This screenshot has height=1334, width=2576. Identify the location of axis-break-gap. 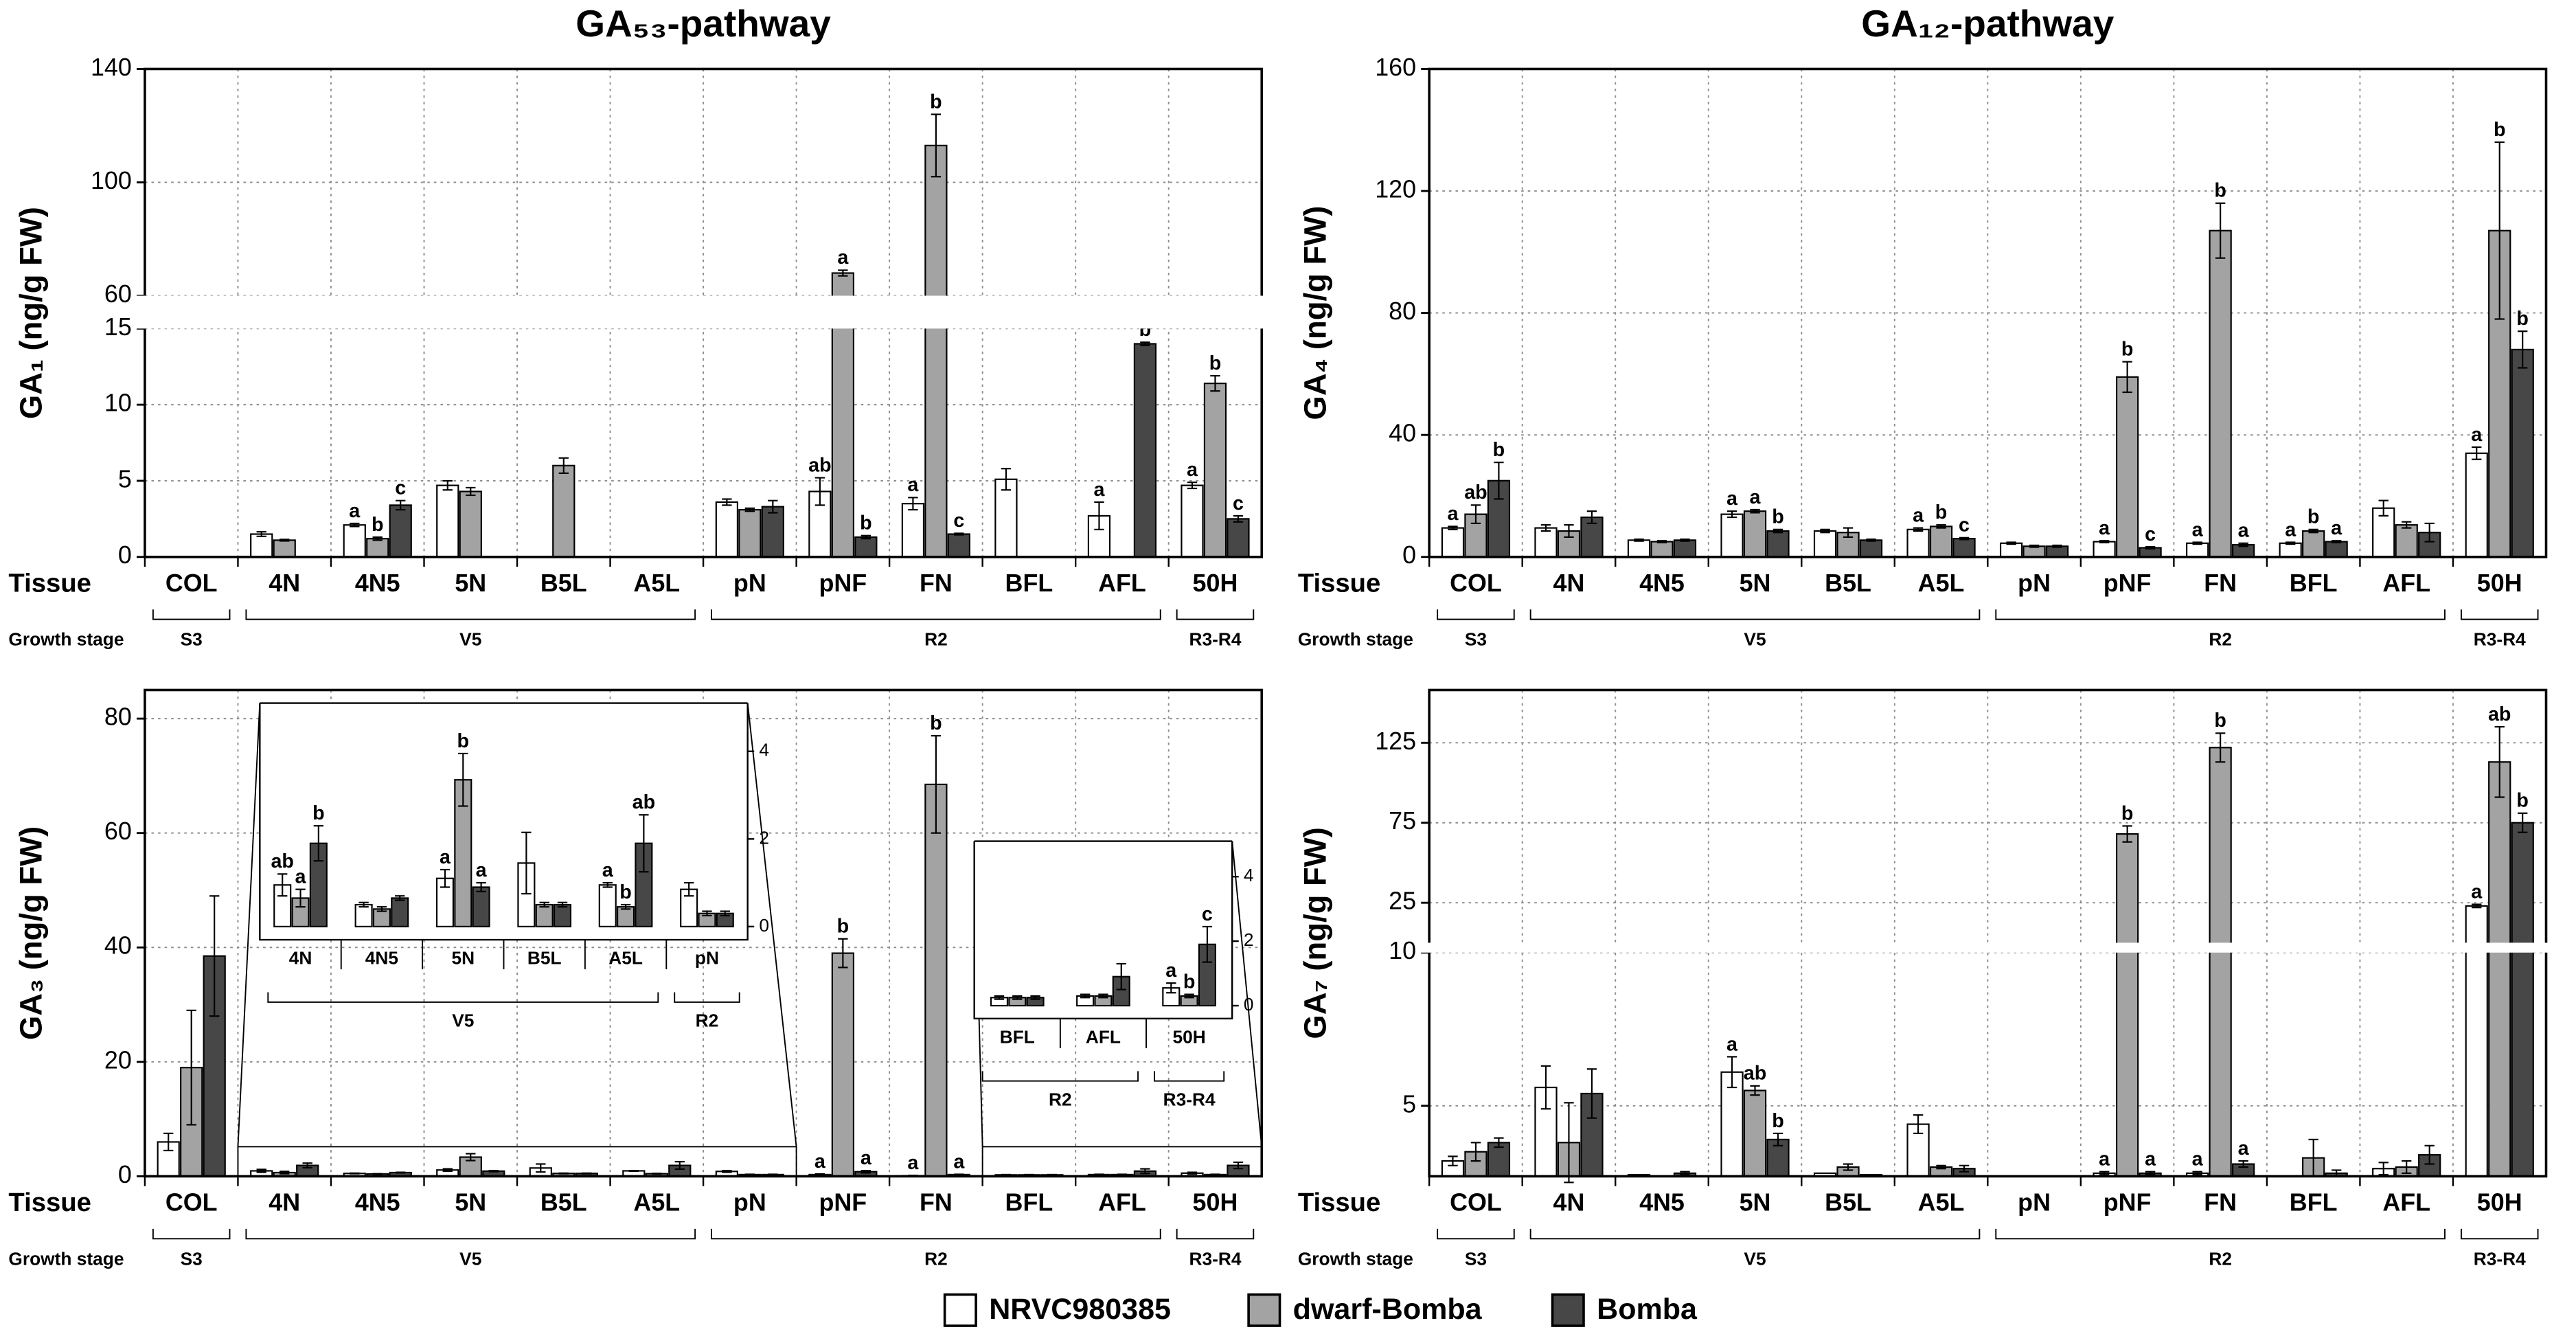
(703, 312).